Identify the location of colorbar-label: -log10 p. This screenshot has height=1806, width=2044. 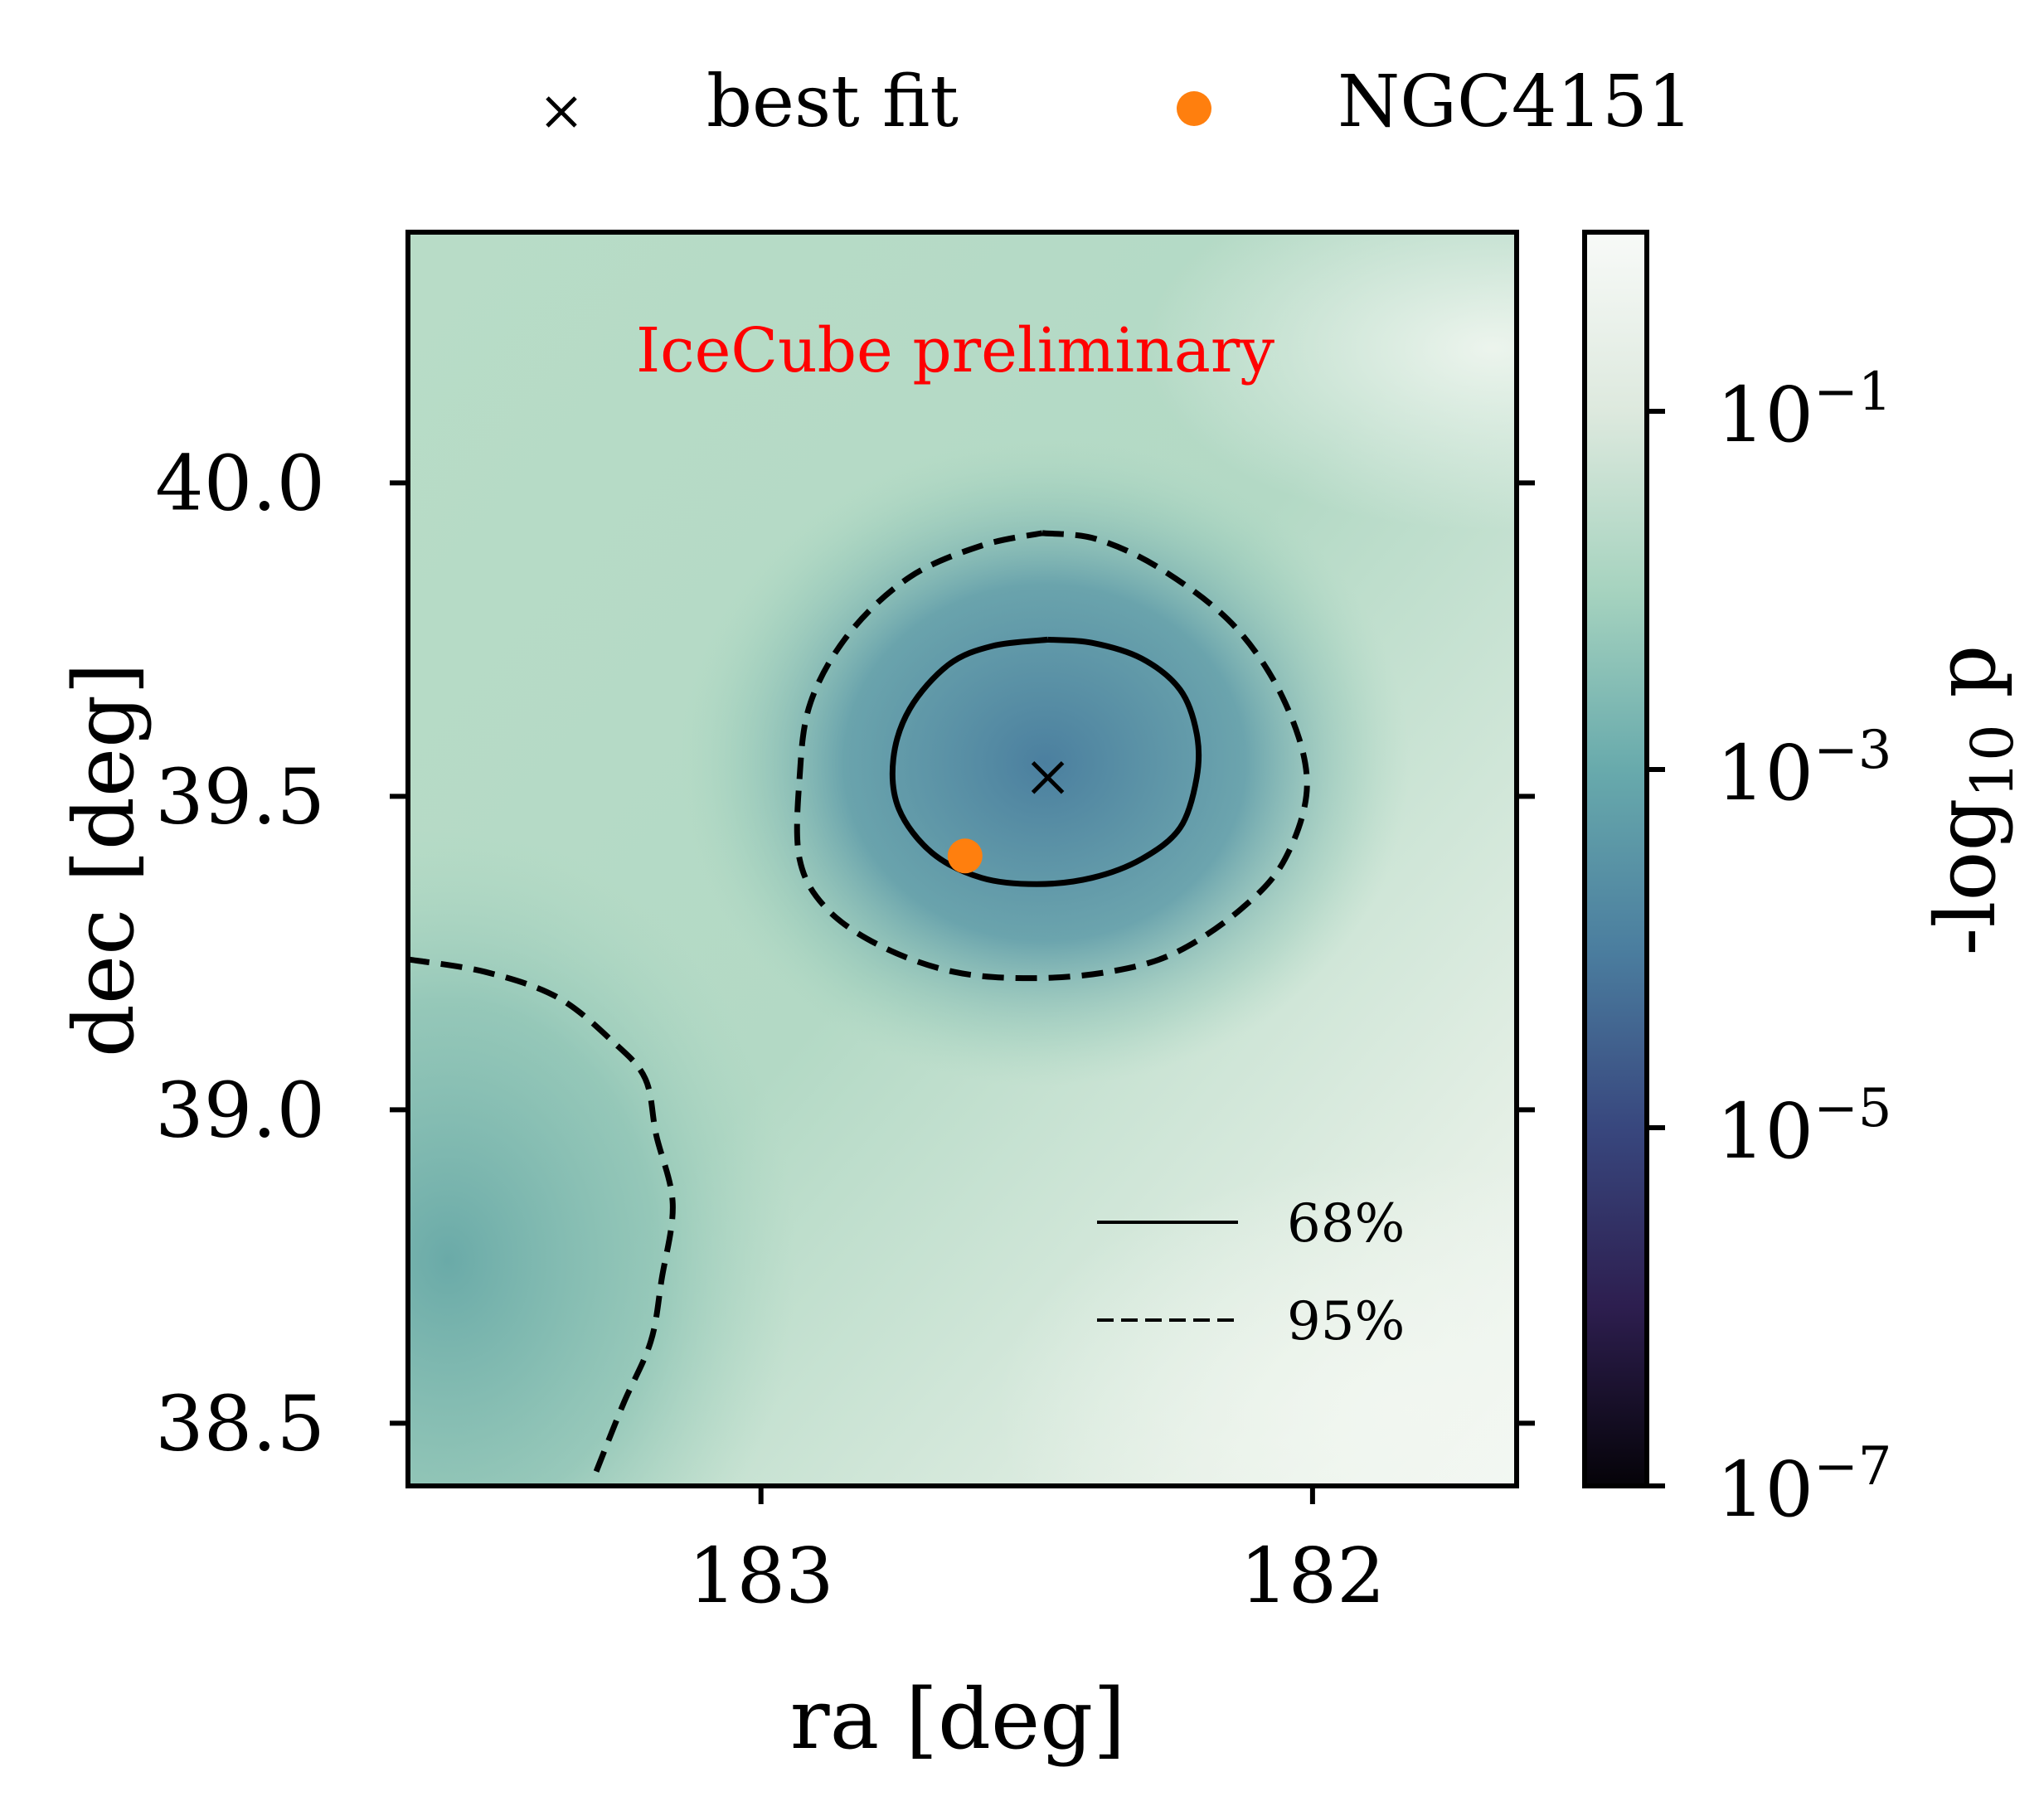
(1972, 801).